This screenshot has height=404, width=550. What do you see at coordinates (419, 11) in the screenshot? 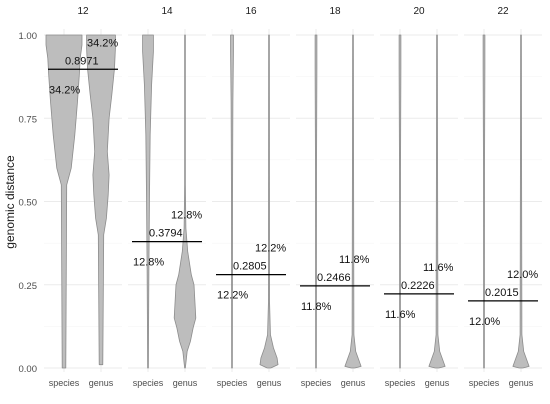
I see `facet-strip-label: 20` at bounding box center [419, 11].